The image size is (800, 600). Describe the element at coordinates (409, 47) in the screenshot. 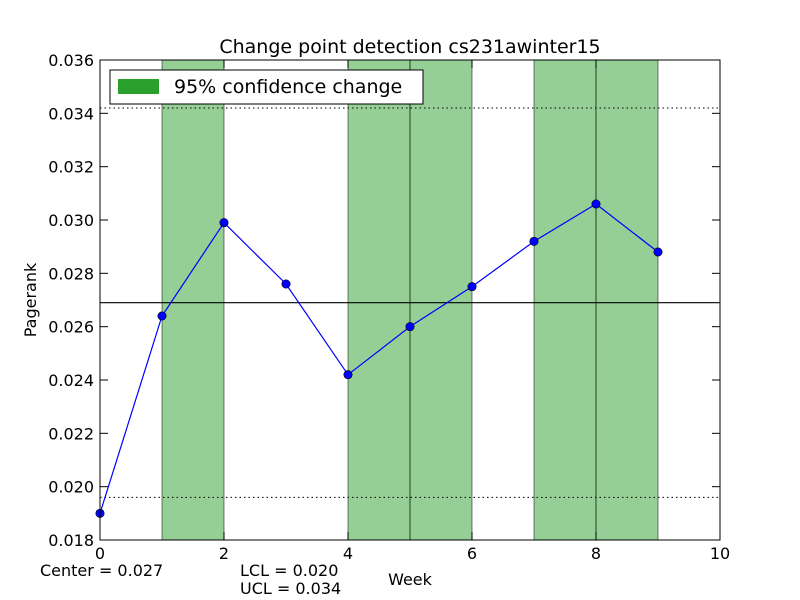

I see `chart-title: Change point detection cs231awinter15` at that location.